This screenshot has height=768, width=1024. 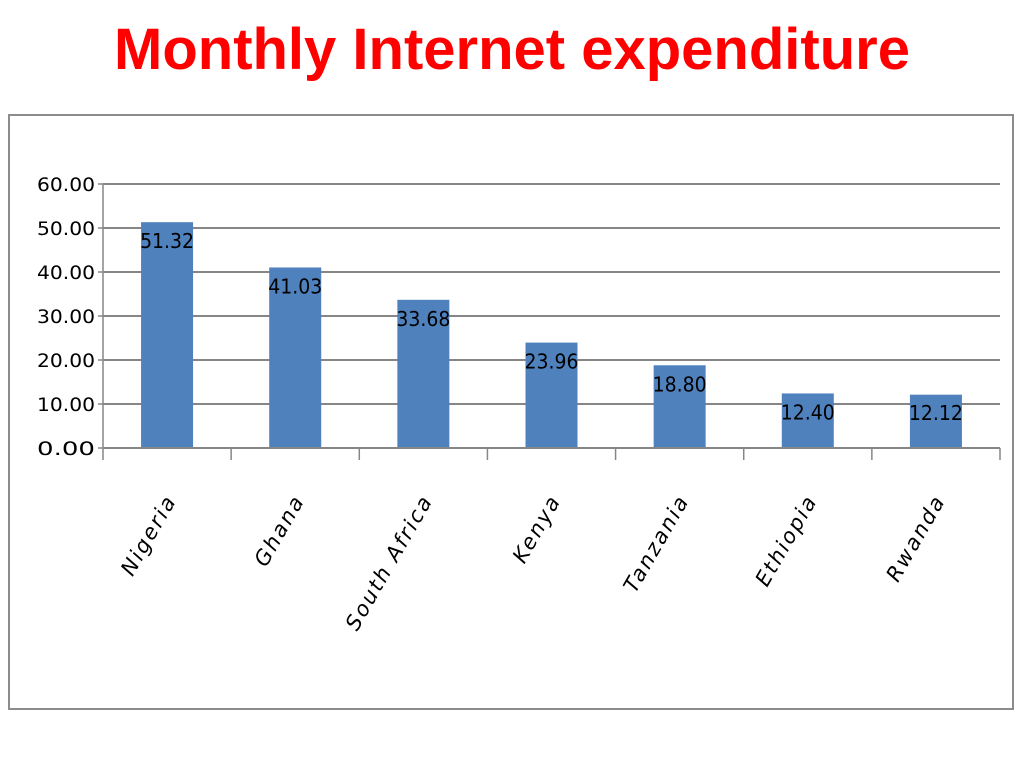 What do you see at coordinates (936, 413) in the screenshot?
I see `data-label: 12.12` at bounding box center [936, 413].